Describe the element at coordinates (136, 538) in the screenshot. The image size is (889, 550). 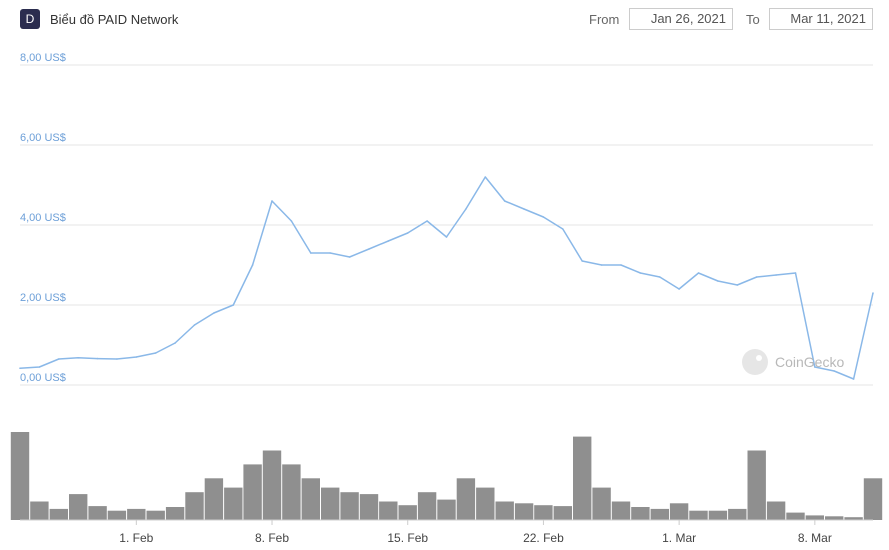
I see `x-tick-label: 1. Feb` at that location.